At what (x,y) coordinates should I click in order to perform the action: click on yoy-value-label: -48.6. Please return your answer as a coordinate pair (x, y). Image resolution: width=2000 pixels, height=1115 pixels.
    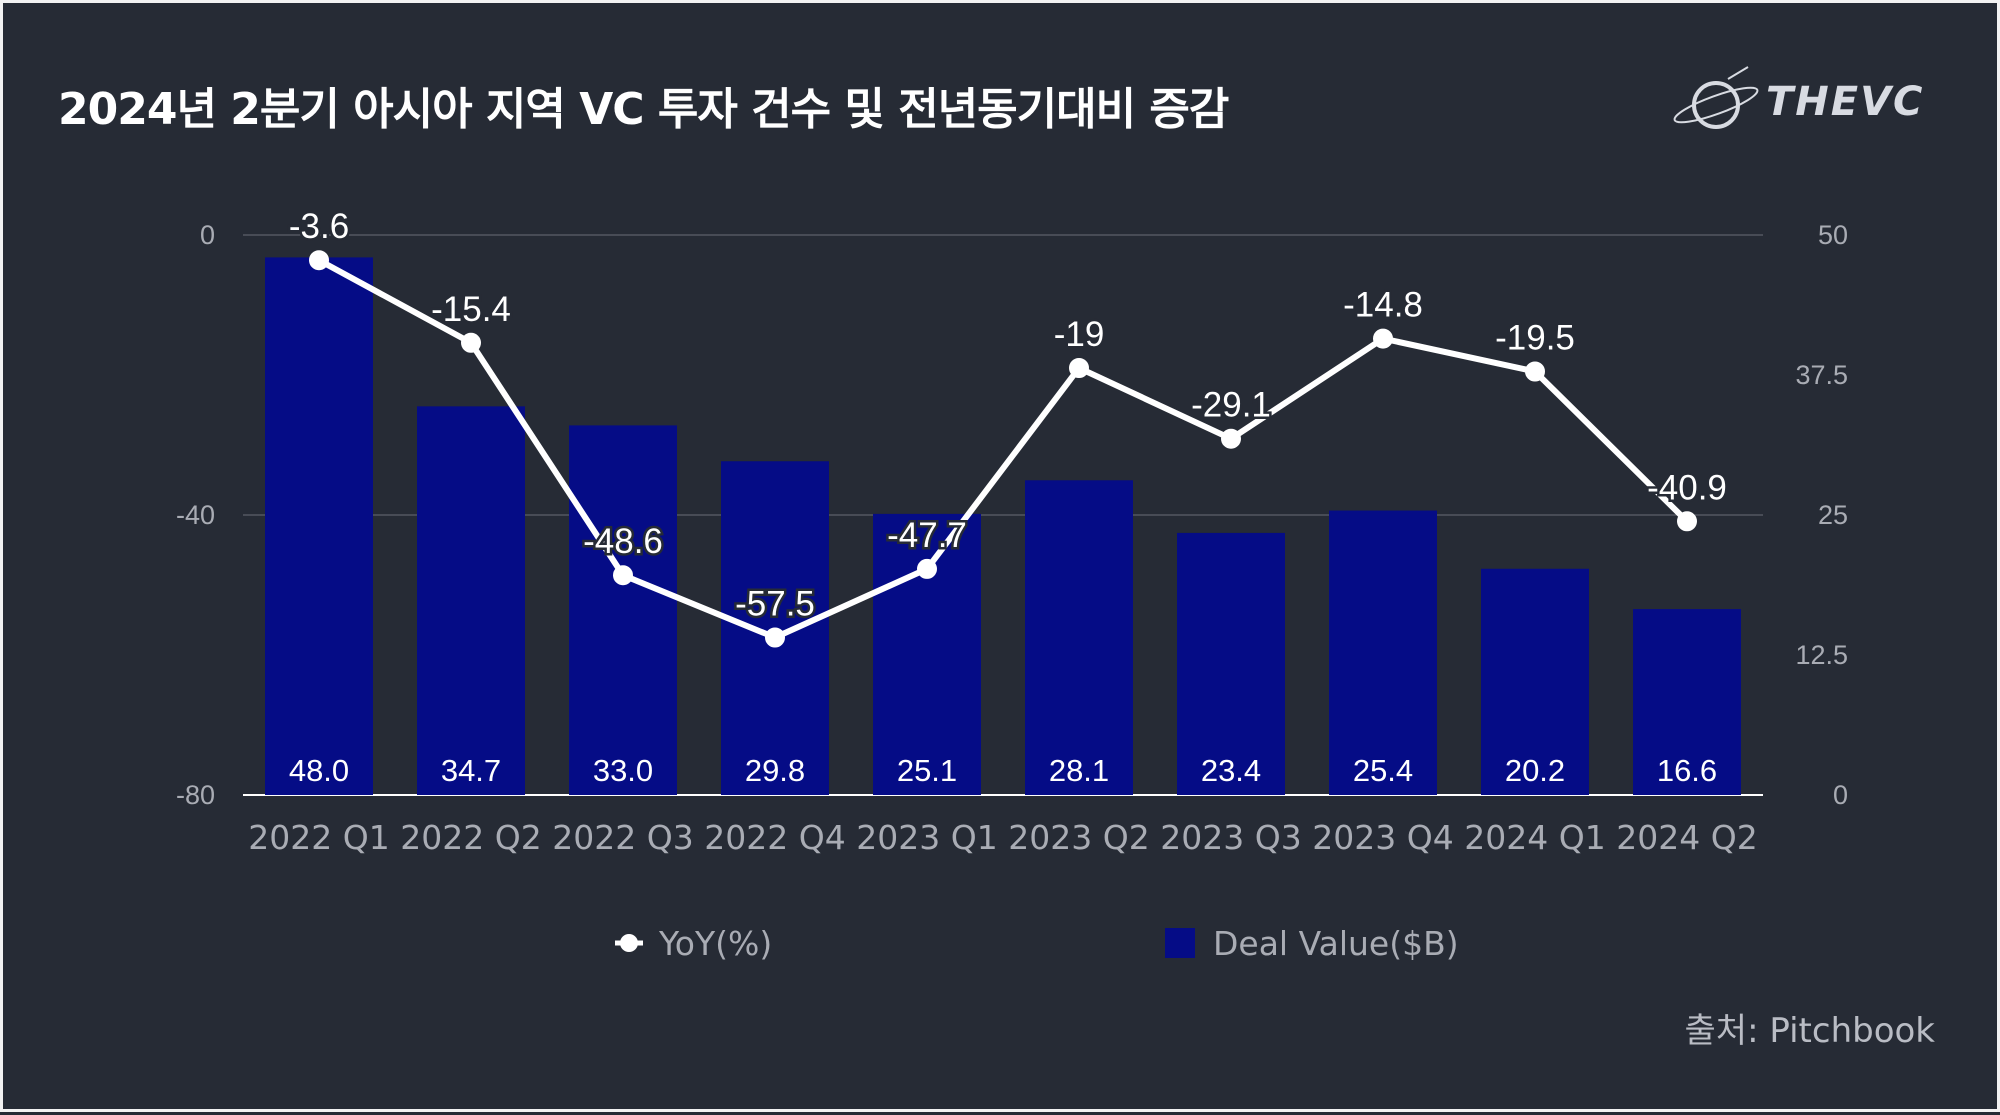
    Looking at the image, I should click on (623, 541).